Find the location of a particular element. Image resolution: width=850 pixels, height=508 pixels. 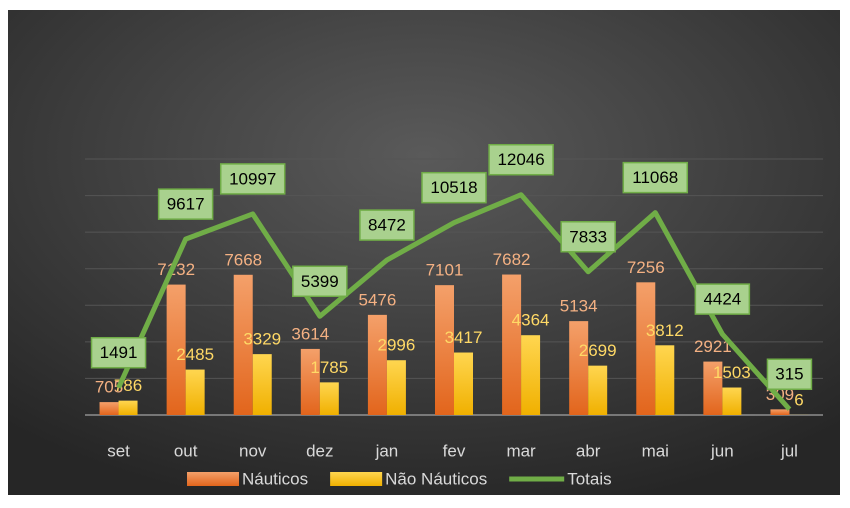

data-label: 7833 is located at coordinates (588, 236).